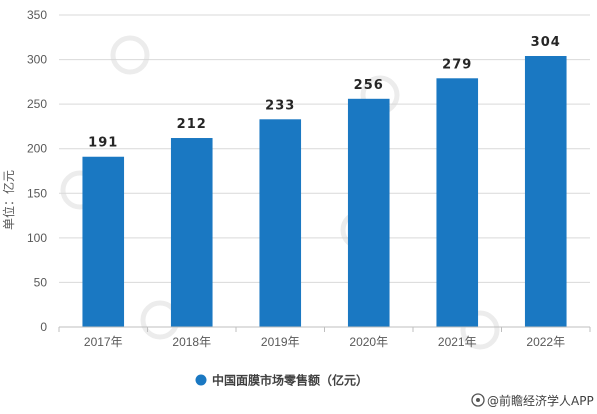 The width and height of the screenshot is (597, 414). Describe the element at coordinates (37, 60) in the screenshot. I see `y-tick-label: 300` at that location.